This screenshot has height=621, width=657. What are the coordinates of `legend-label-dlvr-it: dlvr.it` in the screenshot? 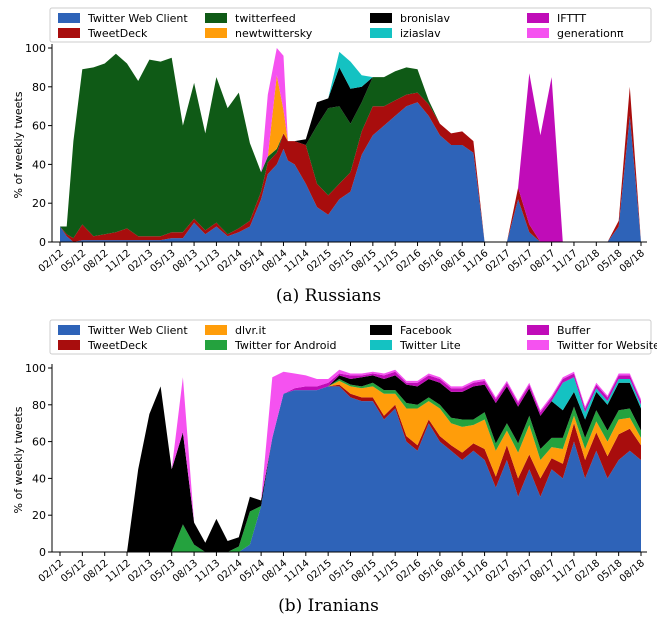 It's located at (251, 330).